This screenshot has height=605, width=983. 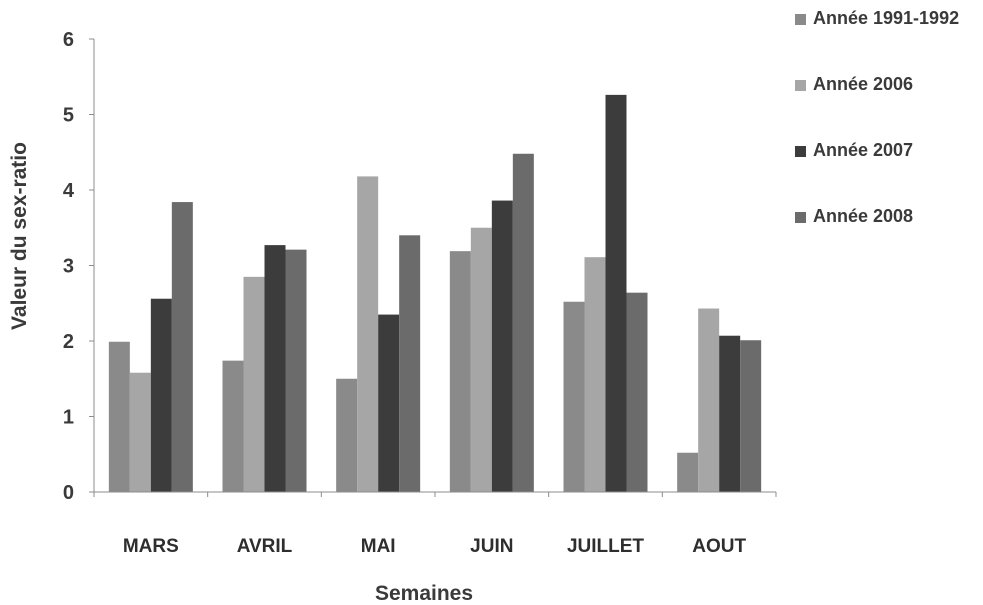 What do you see at coordinates (863, 84) in the screenshot?
I see `legend-label: Année 2006` at bounding box center [863, 84].